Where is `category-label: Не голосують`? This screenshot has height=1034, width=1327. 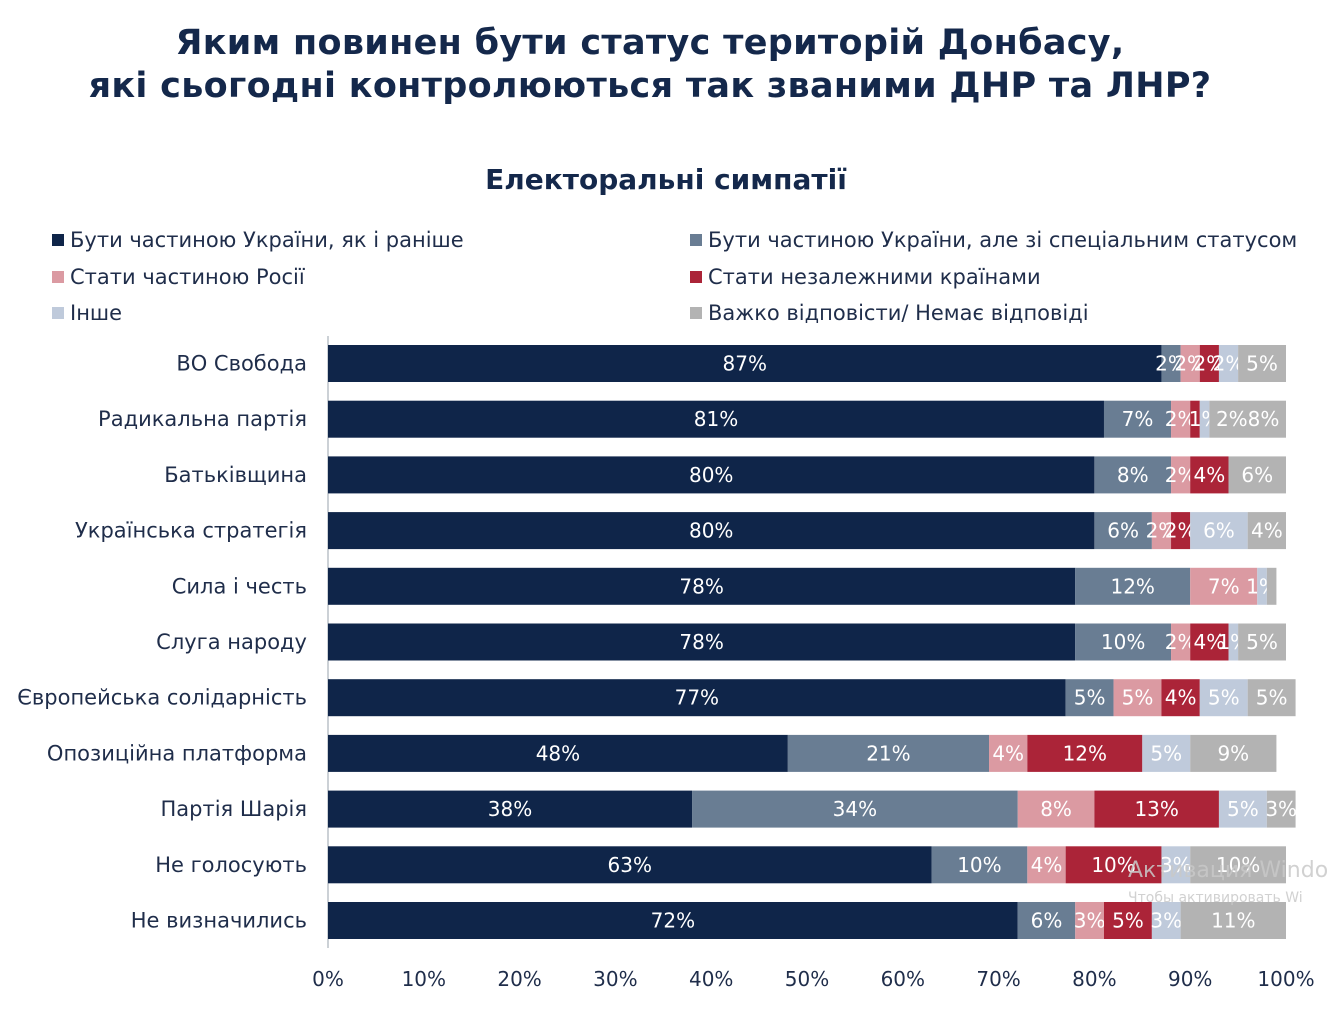 category-label: Не голосують is located at coordinates (231, 865).